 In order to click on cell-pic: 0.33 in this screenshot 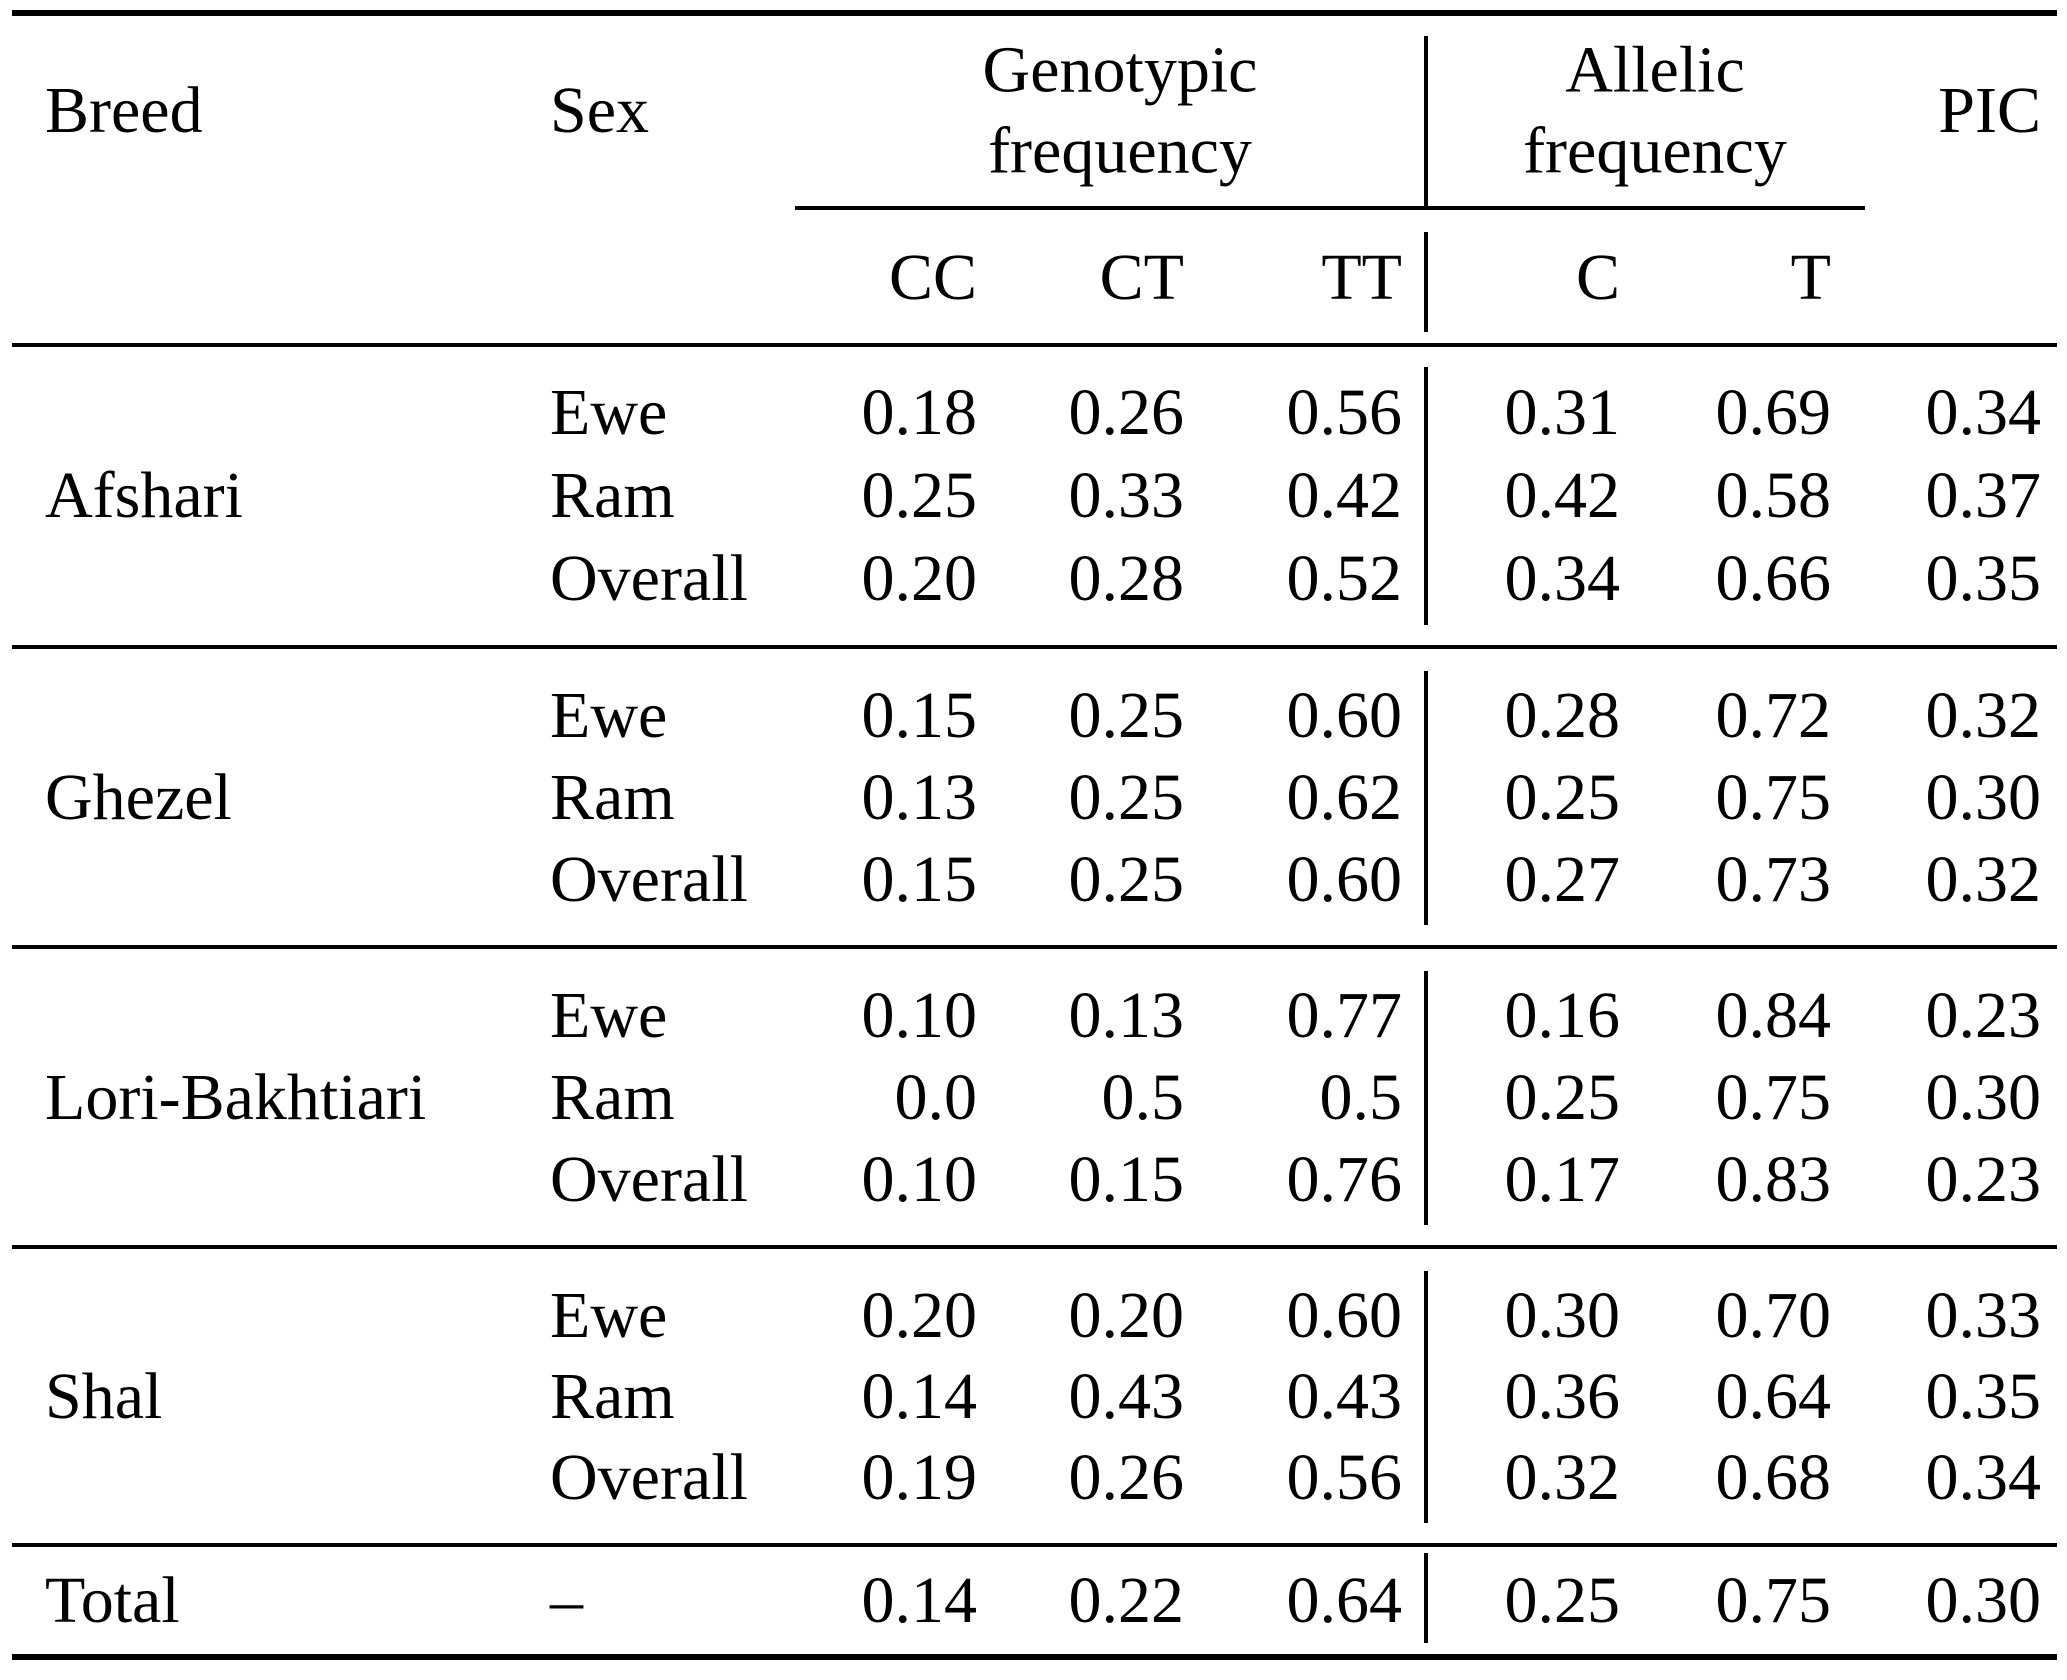, I will do `click(1983, 1315)`.